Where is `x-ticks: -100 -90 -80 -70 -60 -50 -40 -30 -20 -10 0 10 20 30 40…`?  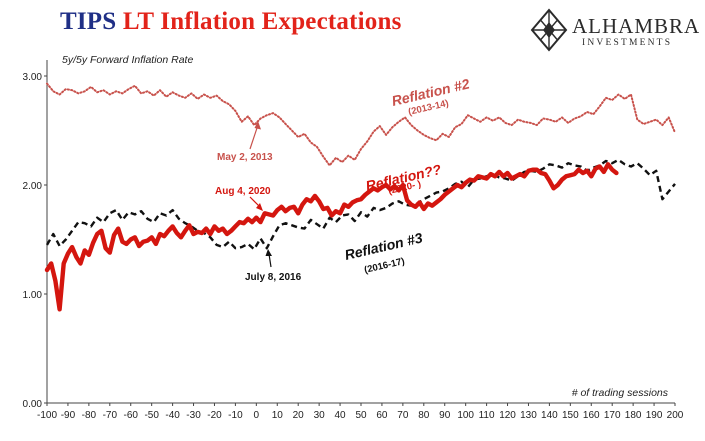
x-ticks: -100 -90 -80 -70 -60 -50 -40 -30 -20 -10 0 10 20 30 40… is located at coordinates (360, 412).